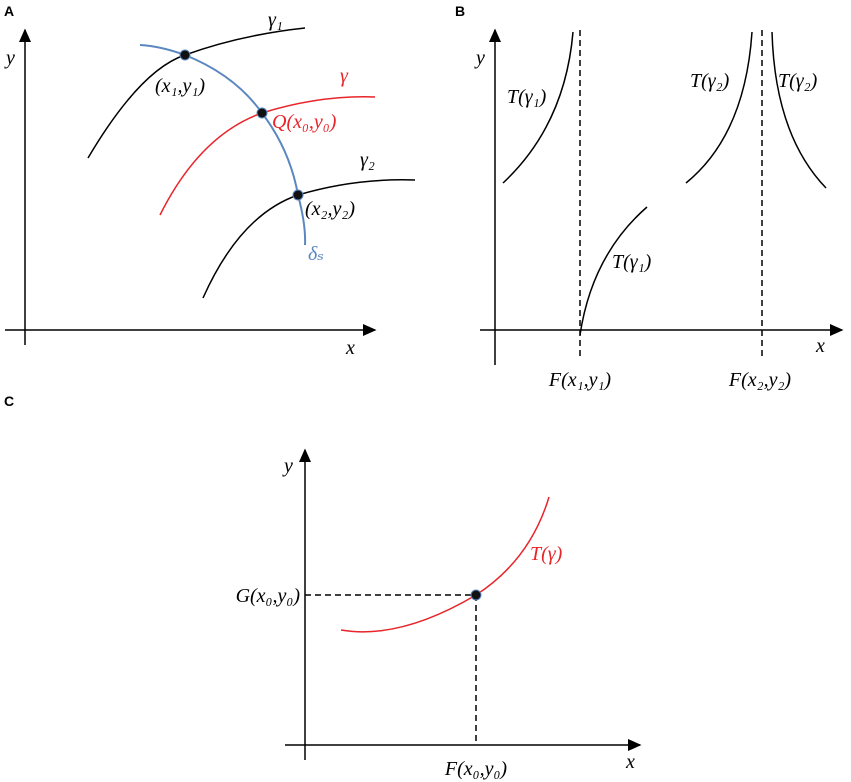  I want to click on tick-label: F(x₀,y₀), so click(476, 769).